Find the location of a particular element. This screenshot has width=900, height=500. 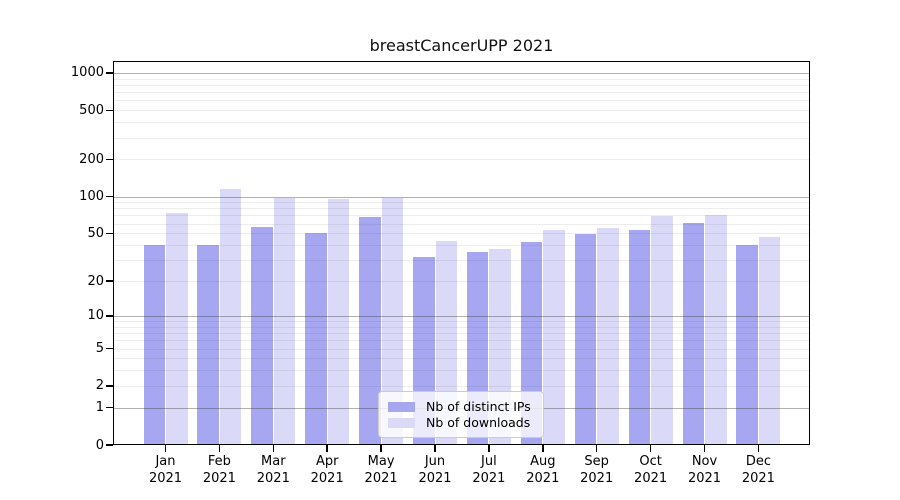

legend-item-distinct-ips: Nb of distinct IPs is located at coordinates (460, 406).